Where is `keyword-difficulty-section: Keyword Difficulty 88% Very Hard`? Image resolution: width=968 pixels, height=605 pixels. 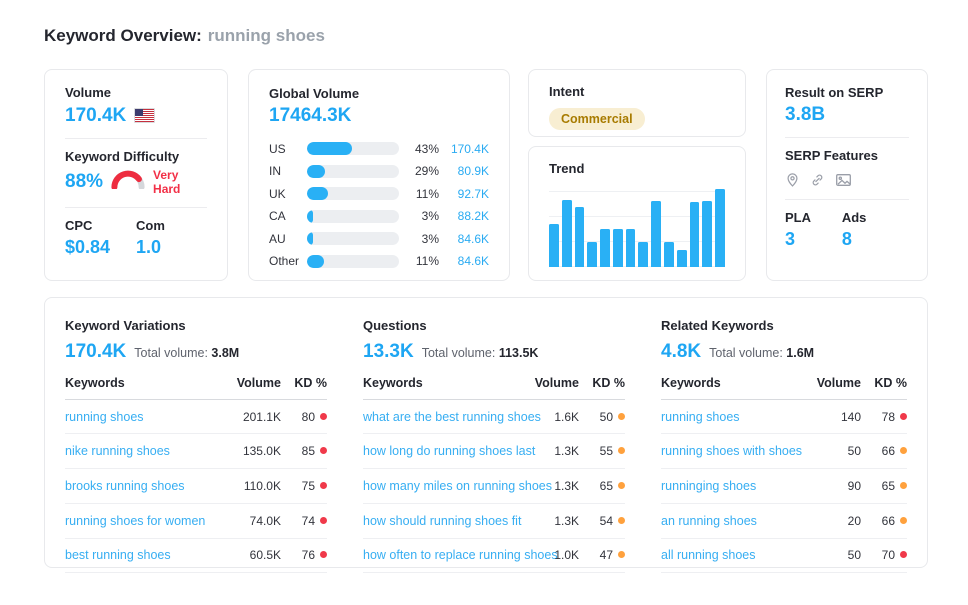 keyword-difficulty-section: Keyword Difficulty 88% Very Hard is located at coordinates (136, 172).